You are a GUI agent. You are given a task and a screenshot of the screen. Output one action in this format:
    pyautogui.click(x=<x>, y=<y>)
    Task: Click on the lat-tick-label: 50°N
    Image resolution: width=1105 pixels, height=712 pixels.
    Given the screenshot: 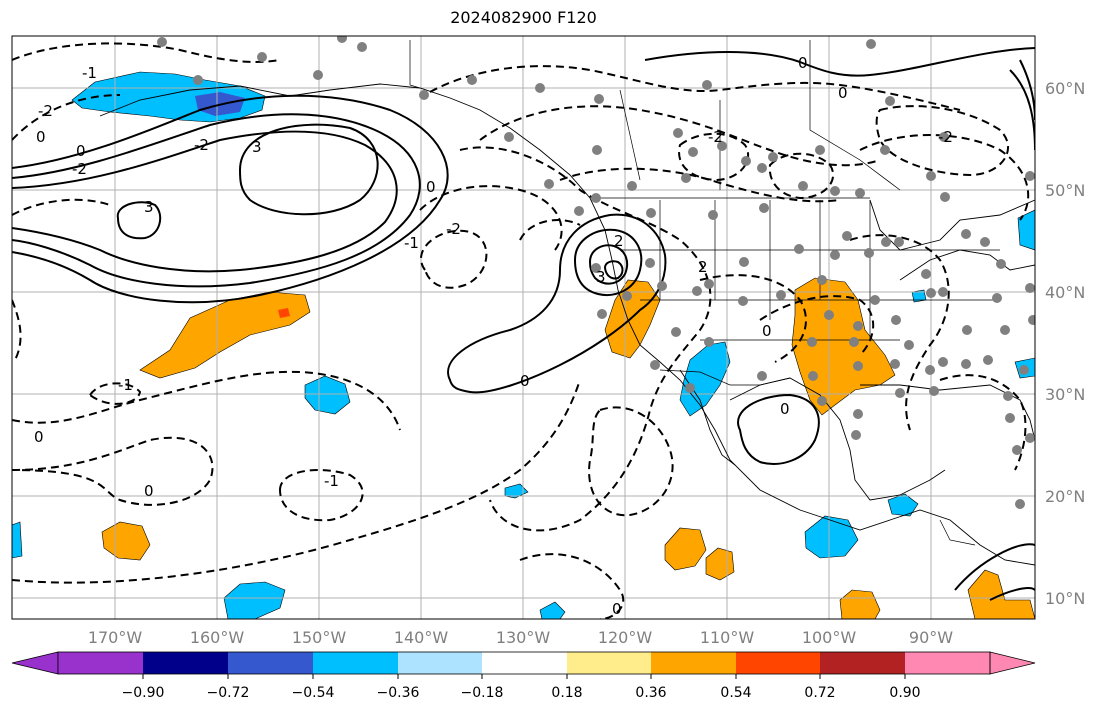 What is the action you would take?
    pyautogui.click(x=1065, y=190)
    